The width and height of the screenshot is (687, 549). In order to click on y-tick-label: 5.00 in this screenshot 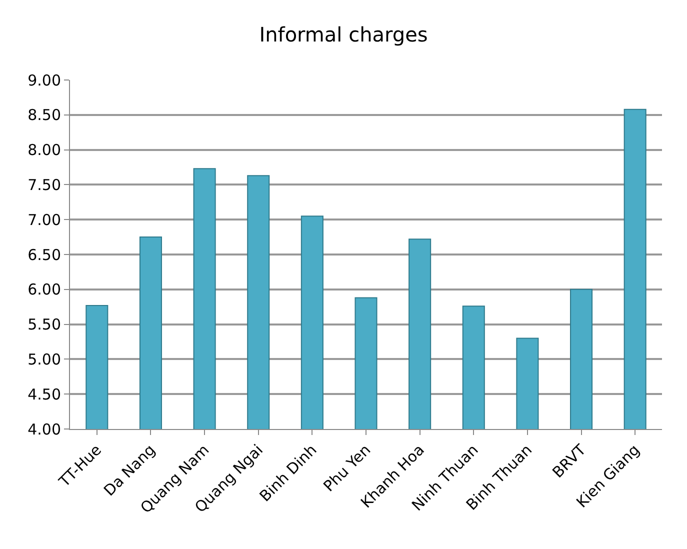, I will do `click(44, 359)`.